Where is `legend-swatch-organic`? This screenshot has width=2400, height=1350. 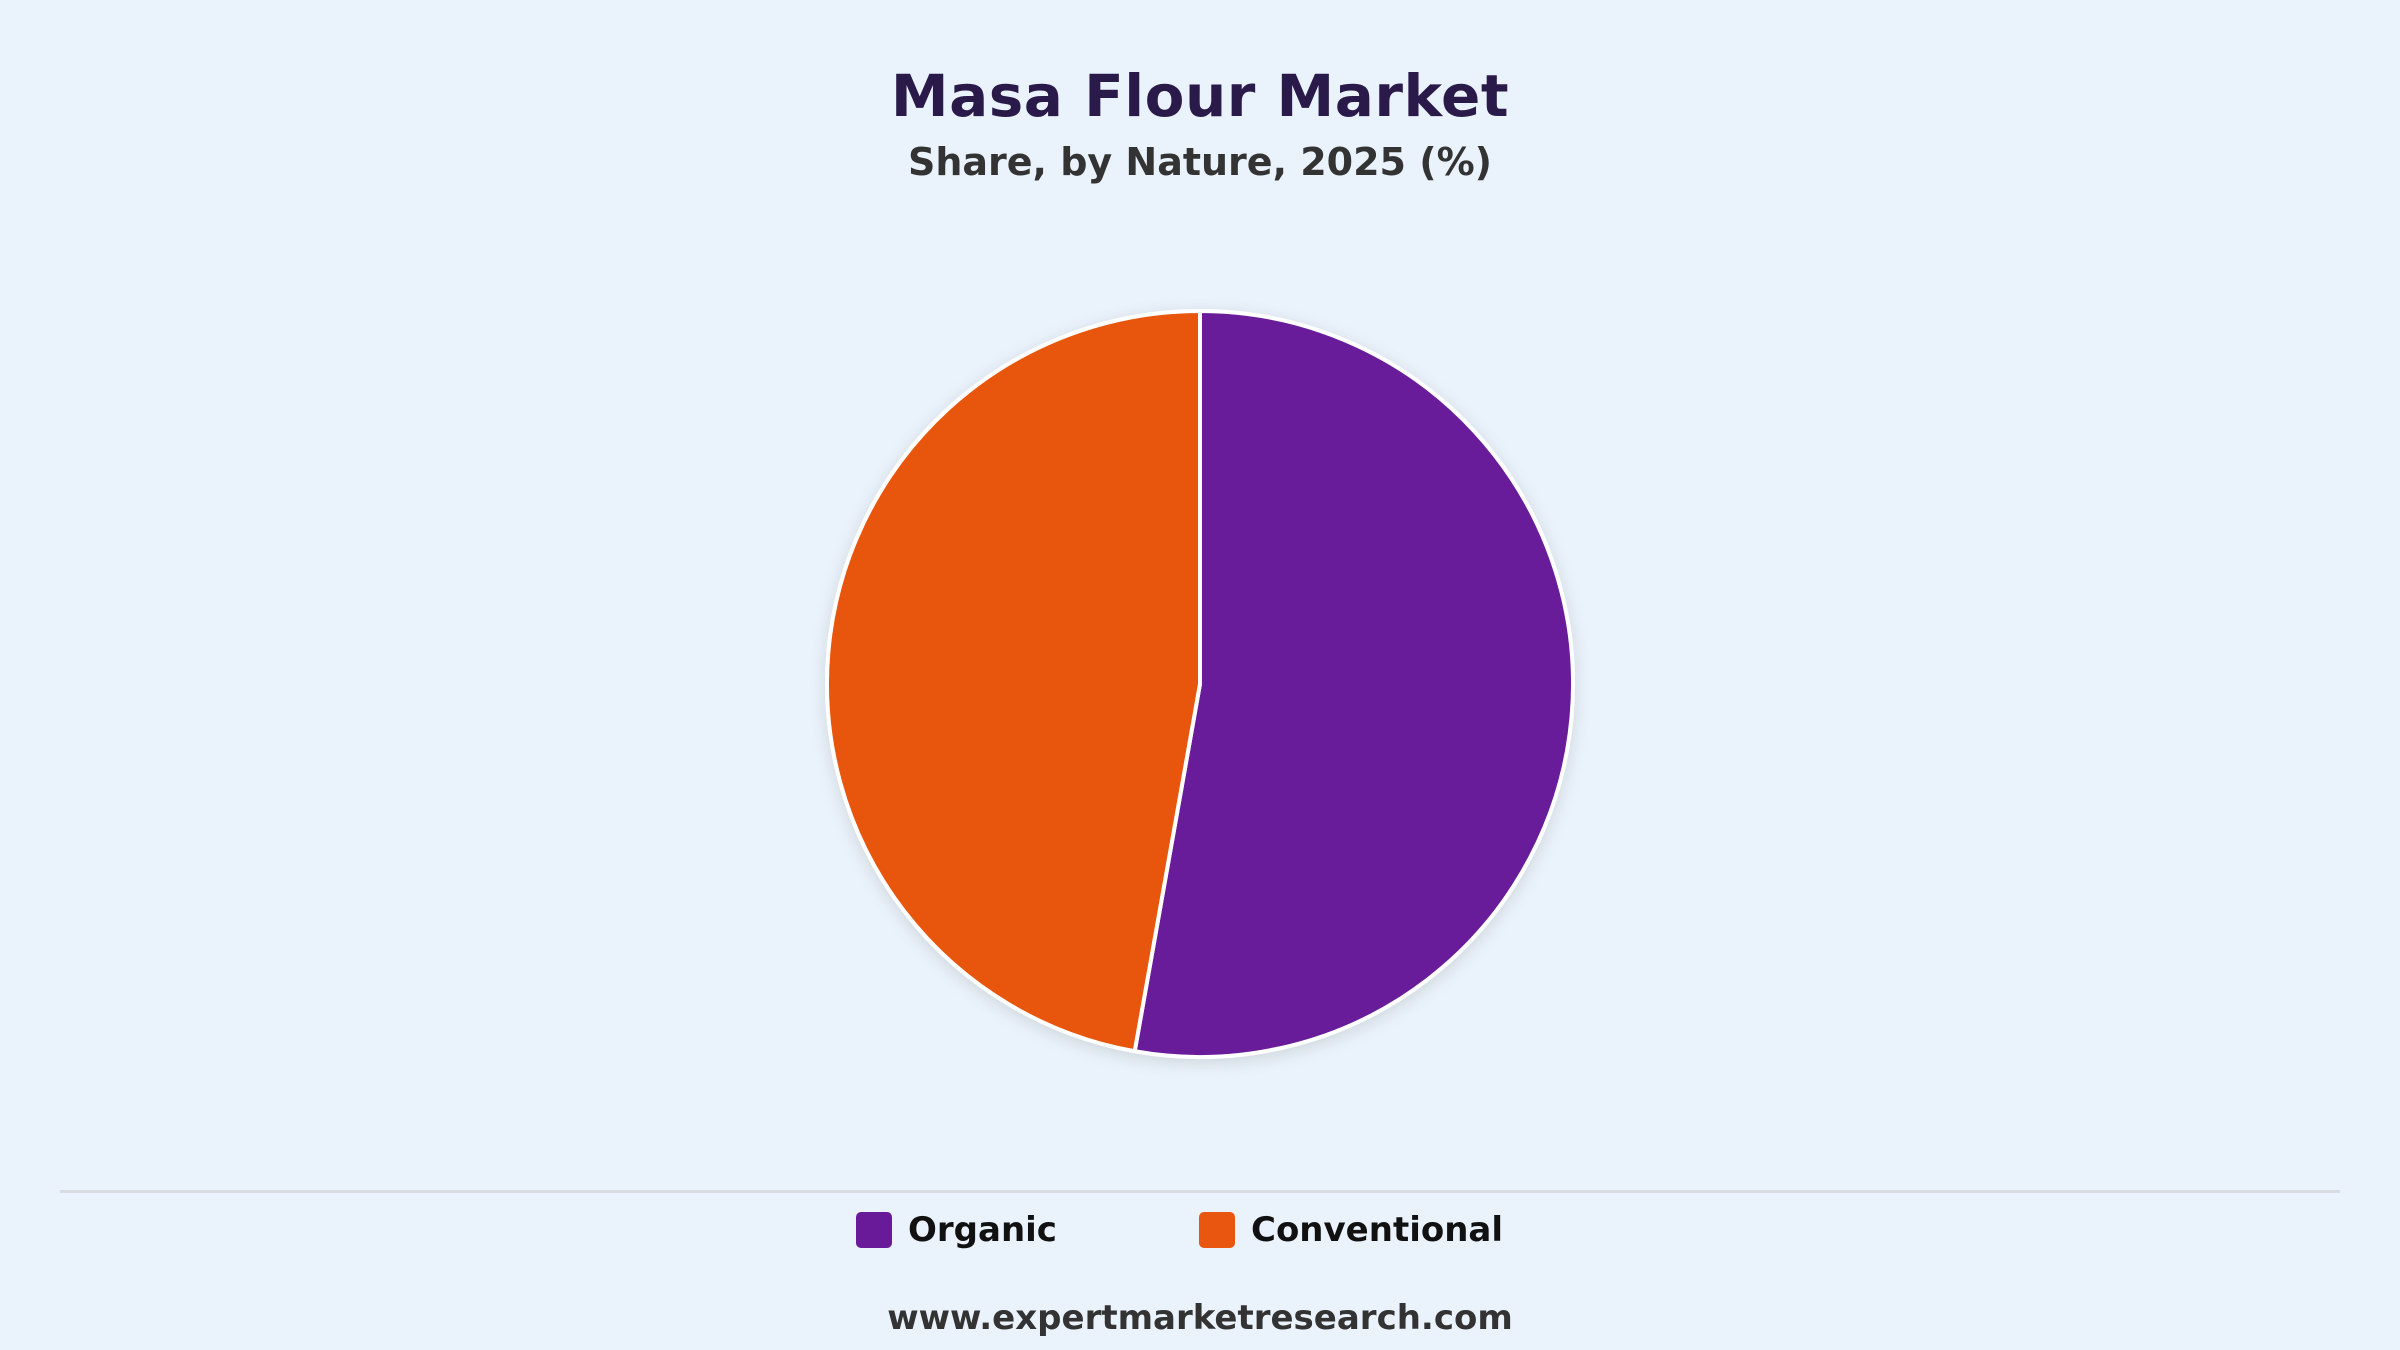
legend-swatch-organic is located at coordinates (874, 1230).